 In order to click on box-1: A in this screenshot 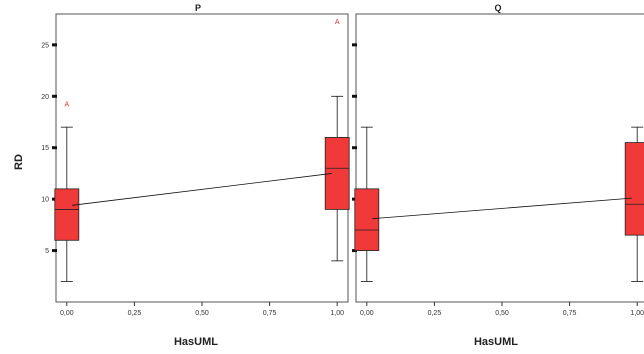, I will do `click(337, 140)`.